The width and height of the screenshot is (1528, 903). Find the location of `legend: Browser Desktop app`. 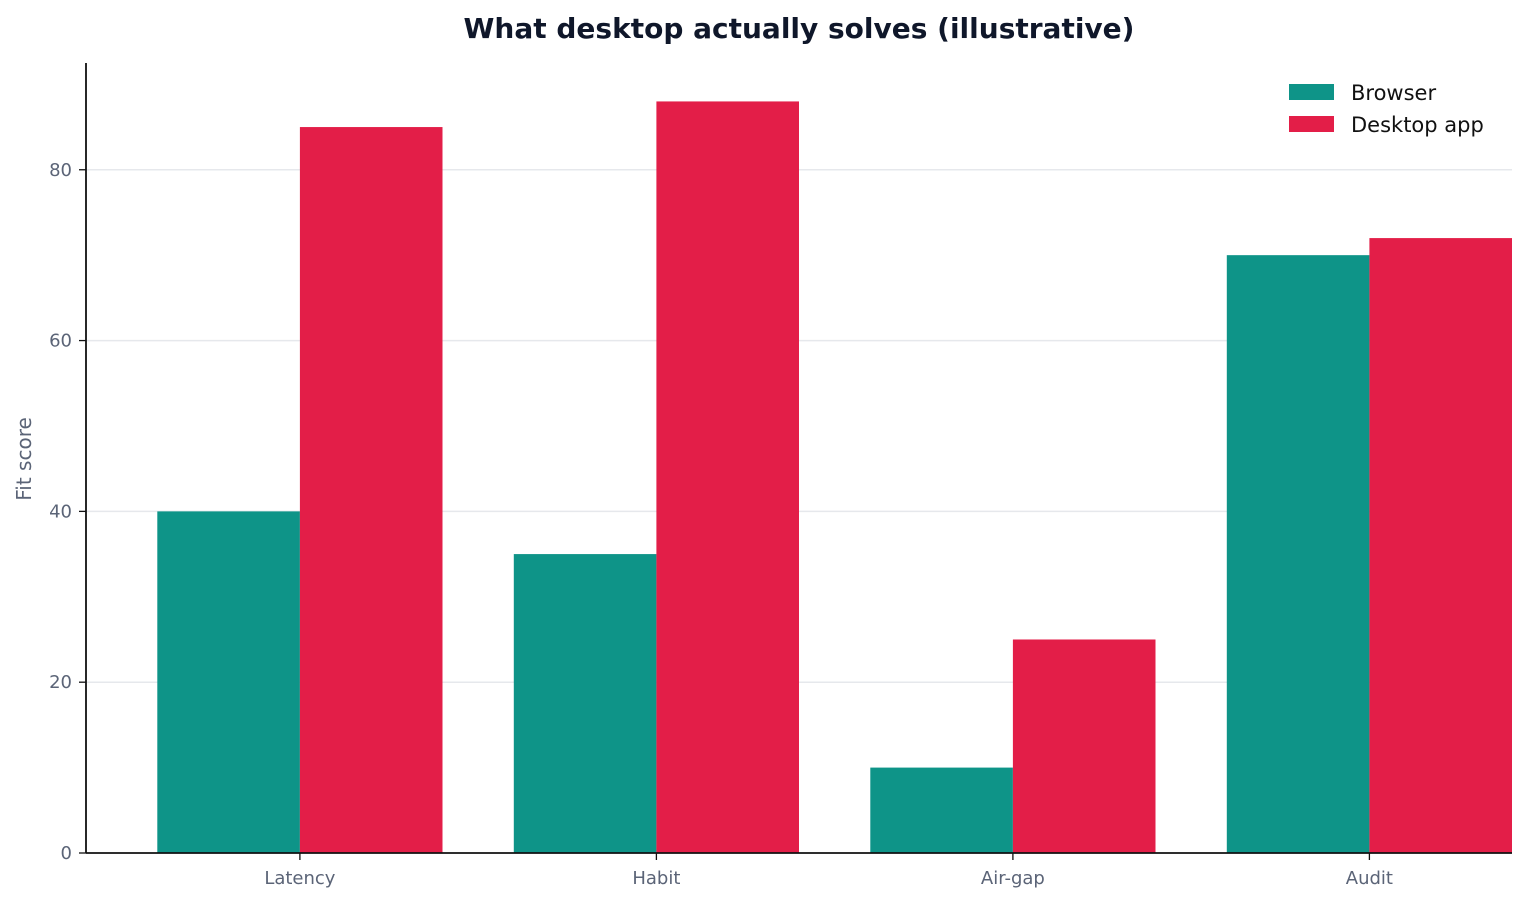

legend: Browser Desktop app is located at coordinates (1386, 109).